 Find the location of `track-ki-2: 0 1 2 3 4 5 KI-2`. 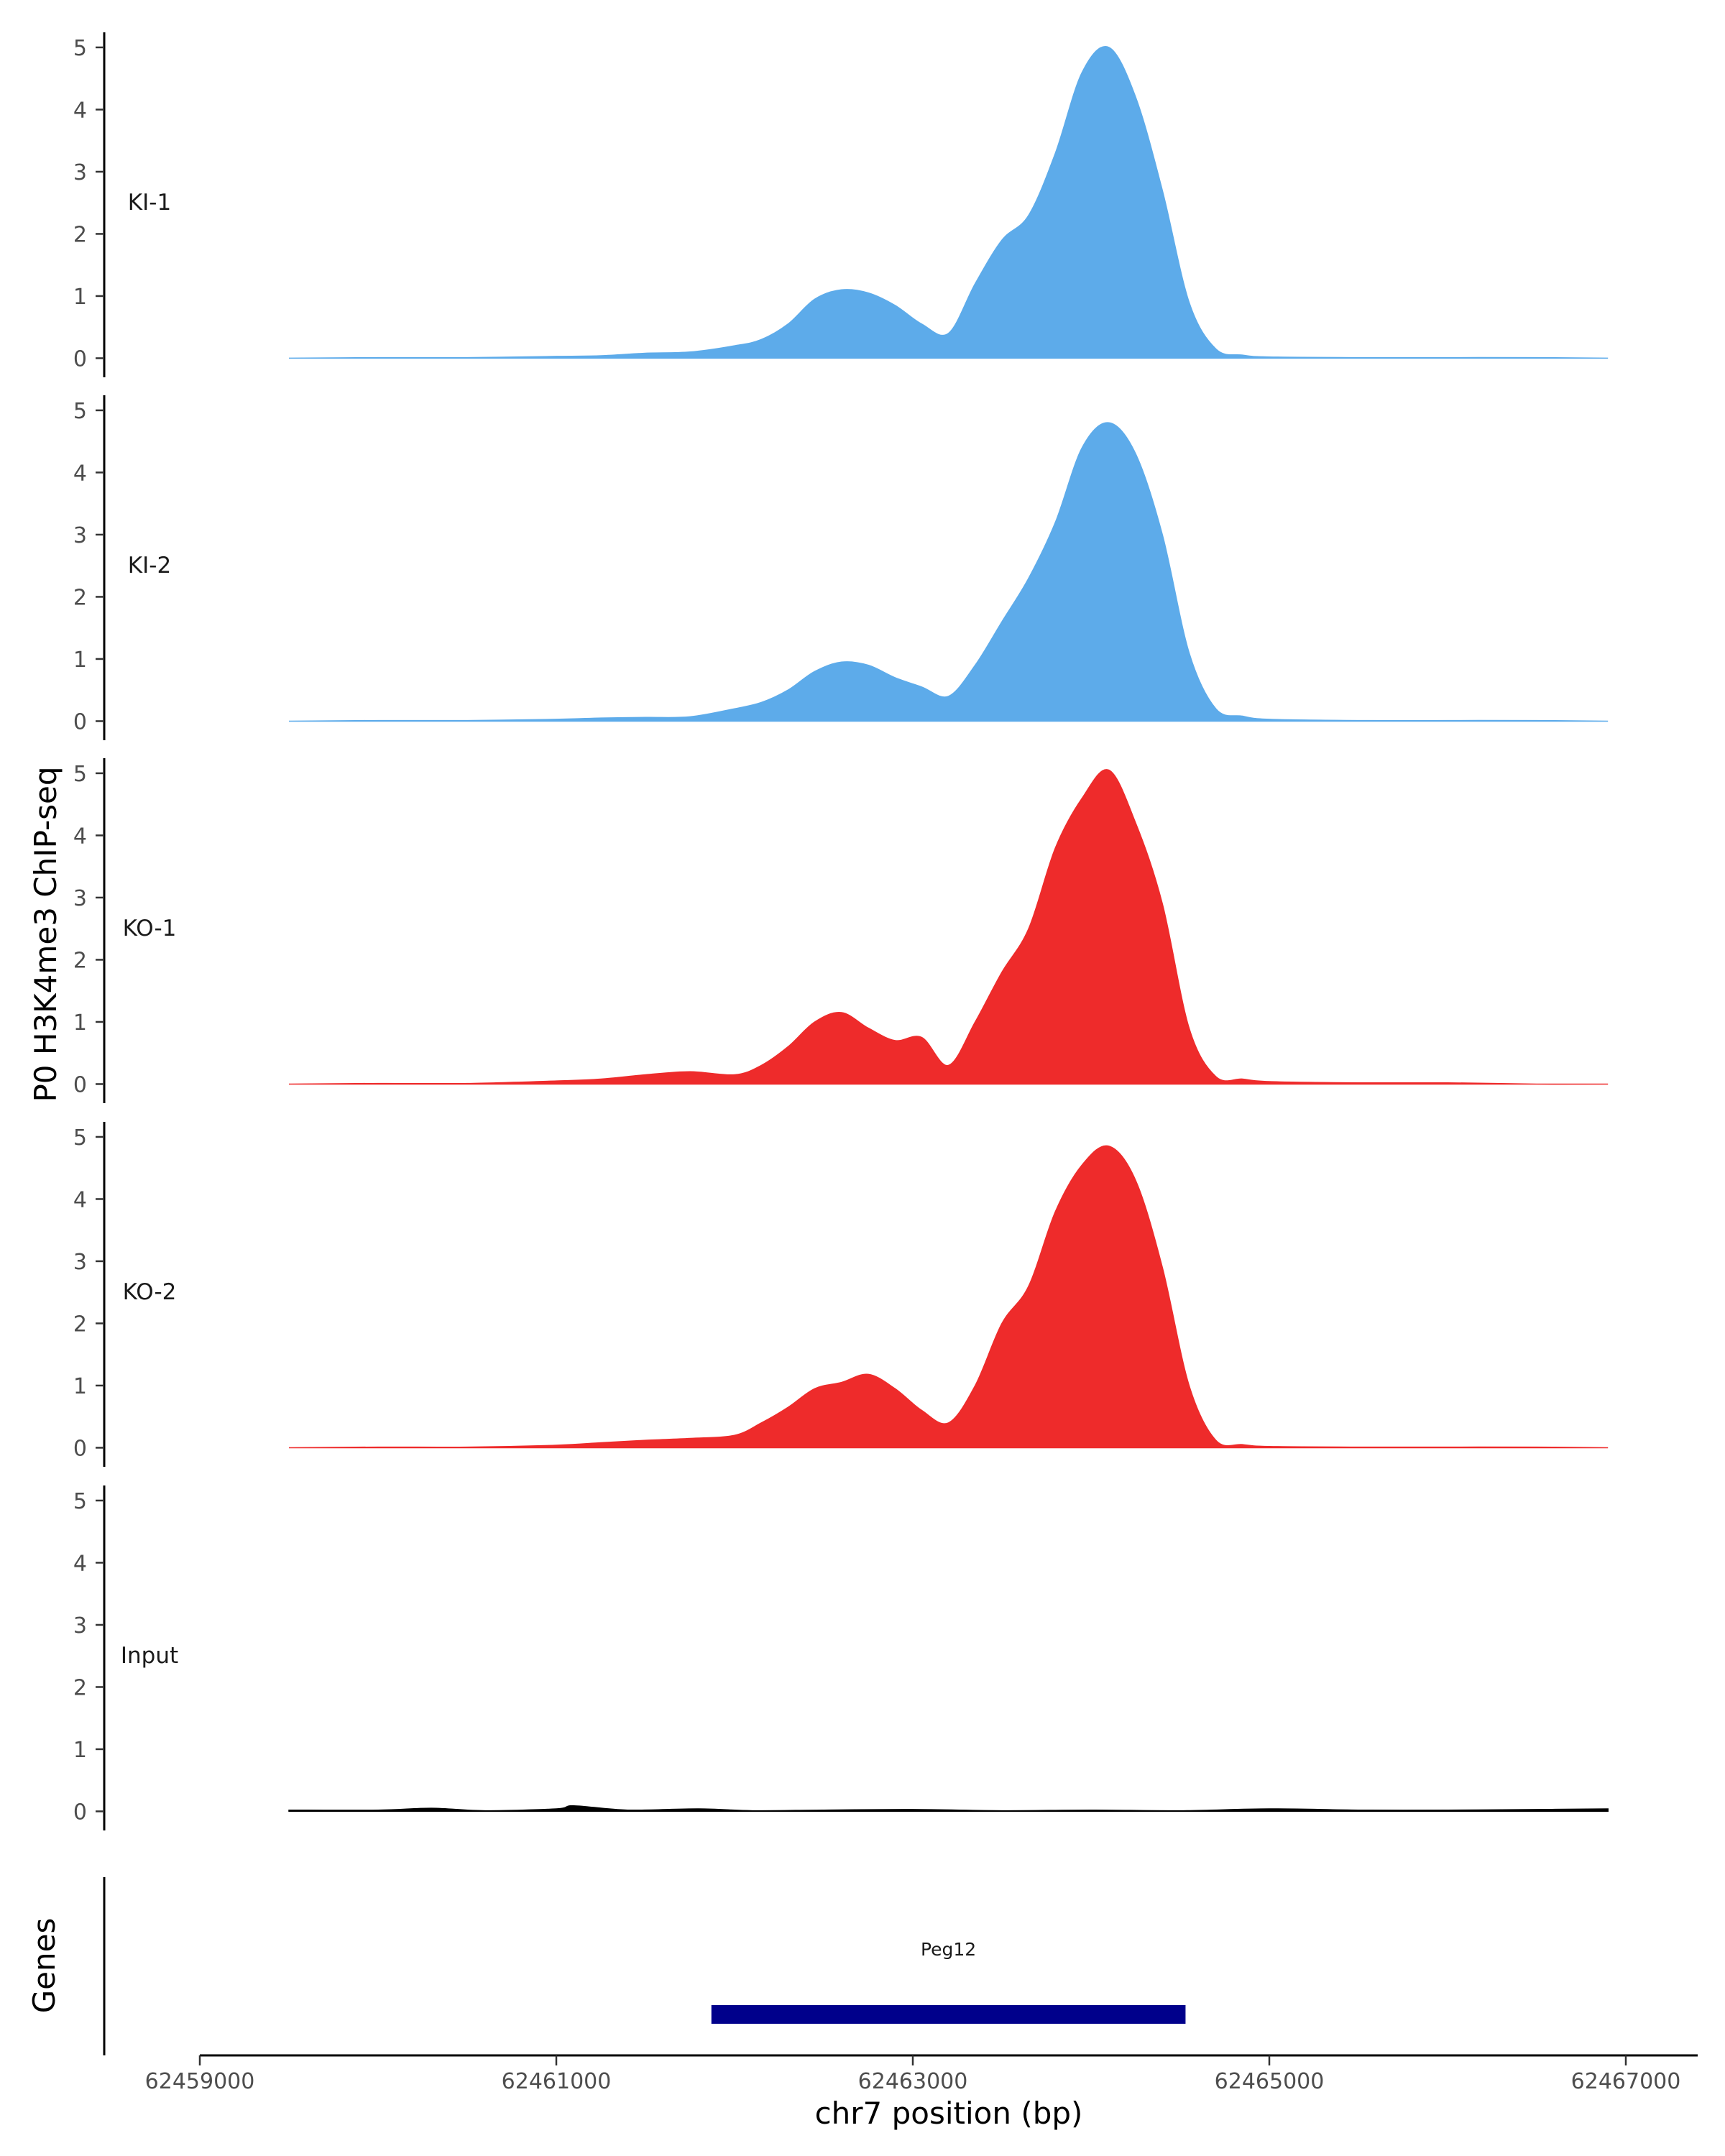

track-ki-2: 0 1 2 3 4 5 KI-2 is located at coordinates (841, 567).